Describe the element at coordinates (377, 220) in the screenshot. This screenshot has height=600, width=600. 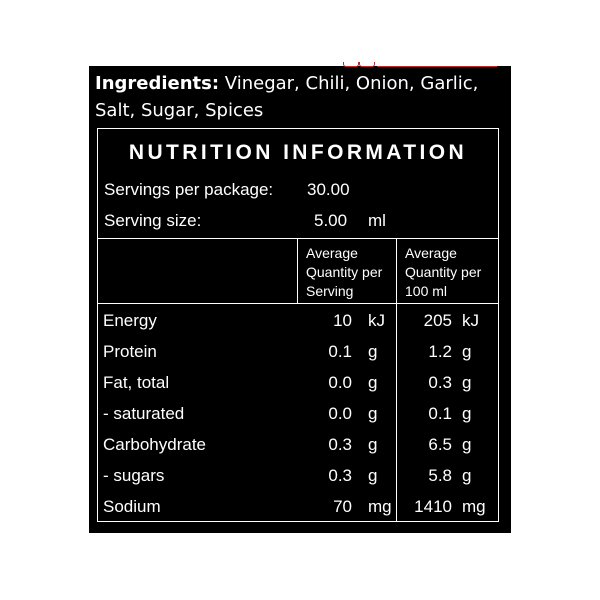
I see `serving-size-unit: ml` at that location.